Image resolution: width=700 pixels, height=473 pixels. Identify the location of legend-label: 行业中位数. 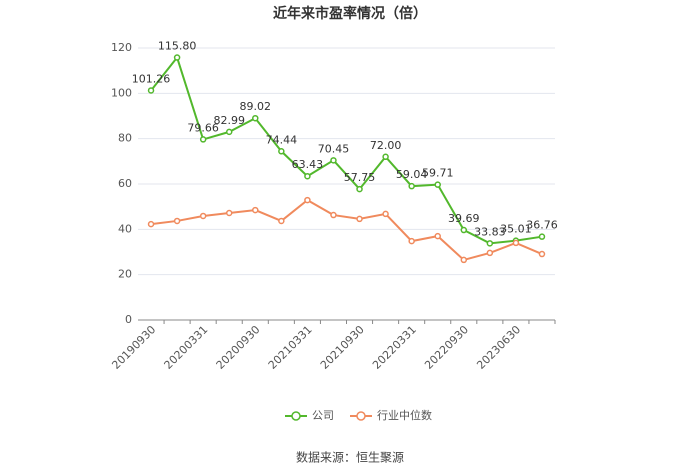
(404, 415).